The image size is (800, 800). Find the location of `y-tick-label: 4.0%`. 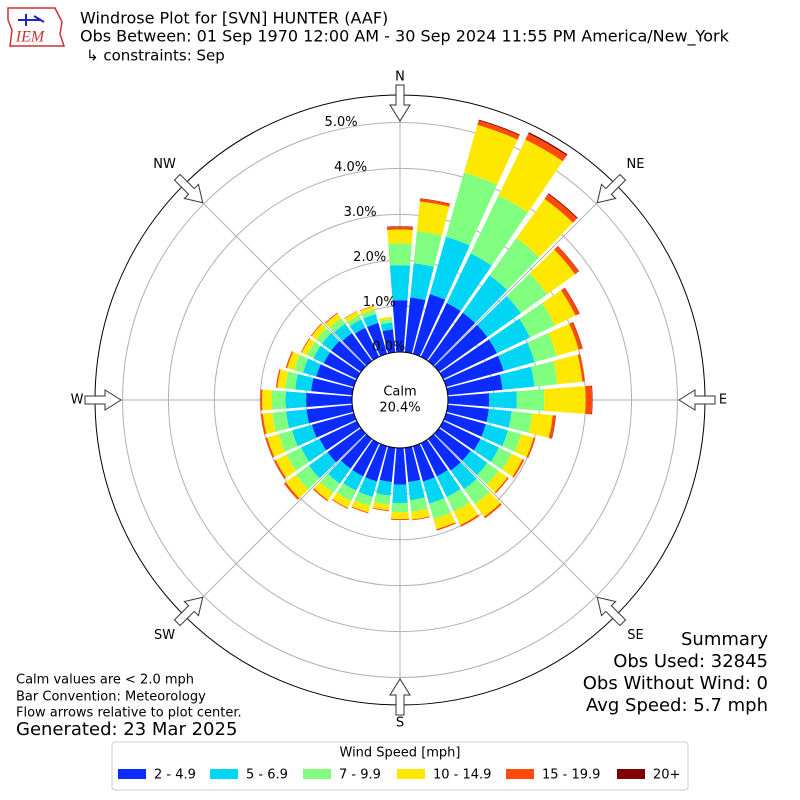

y-tick-label: 4.0% is located at coordinates (350, 167).